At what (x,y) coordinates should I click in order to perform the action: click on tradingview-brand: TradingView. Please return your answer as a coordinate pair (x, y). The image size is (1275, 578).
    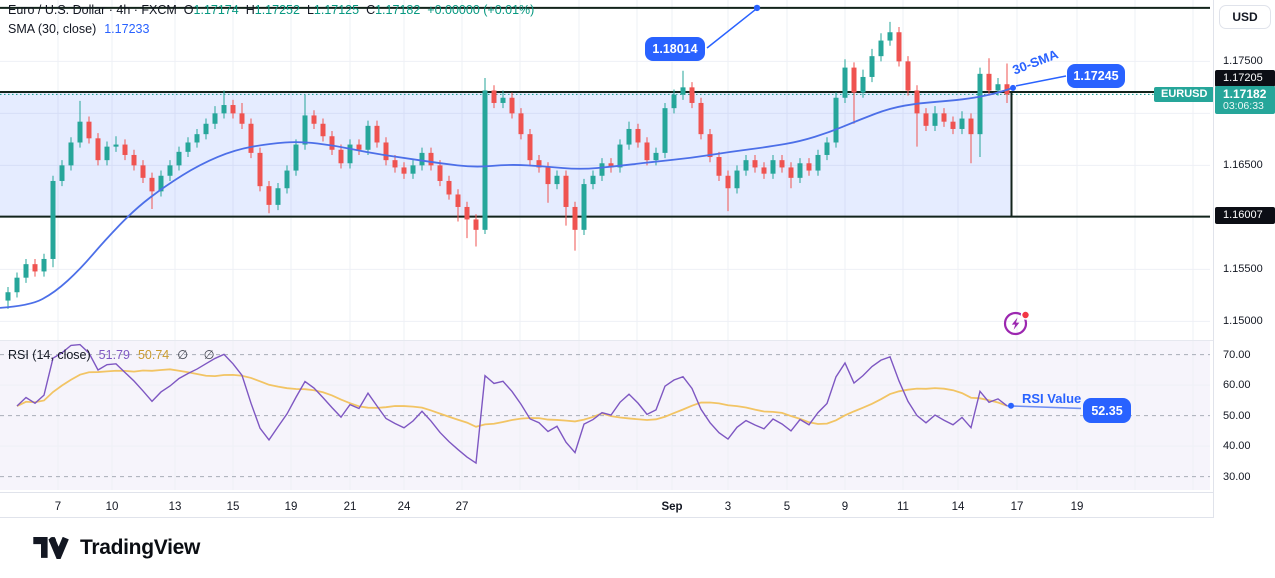
    Looking at the image, I should click on (116, 548).